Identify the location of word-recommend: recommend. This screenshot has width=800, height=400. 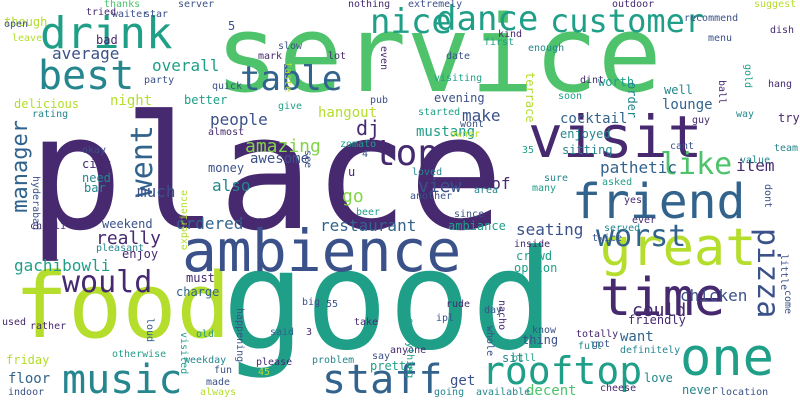
(711, 18).